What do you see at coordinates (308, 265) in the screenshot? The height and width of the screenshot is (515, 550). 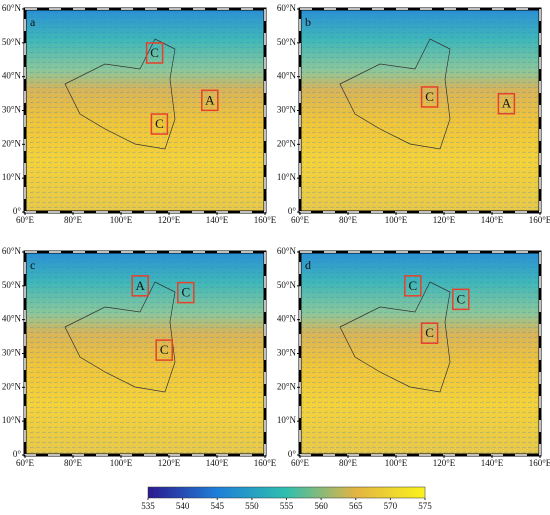 I see `panel-label: d` at bounding box center [308, 265].